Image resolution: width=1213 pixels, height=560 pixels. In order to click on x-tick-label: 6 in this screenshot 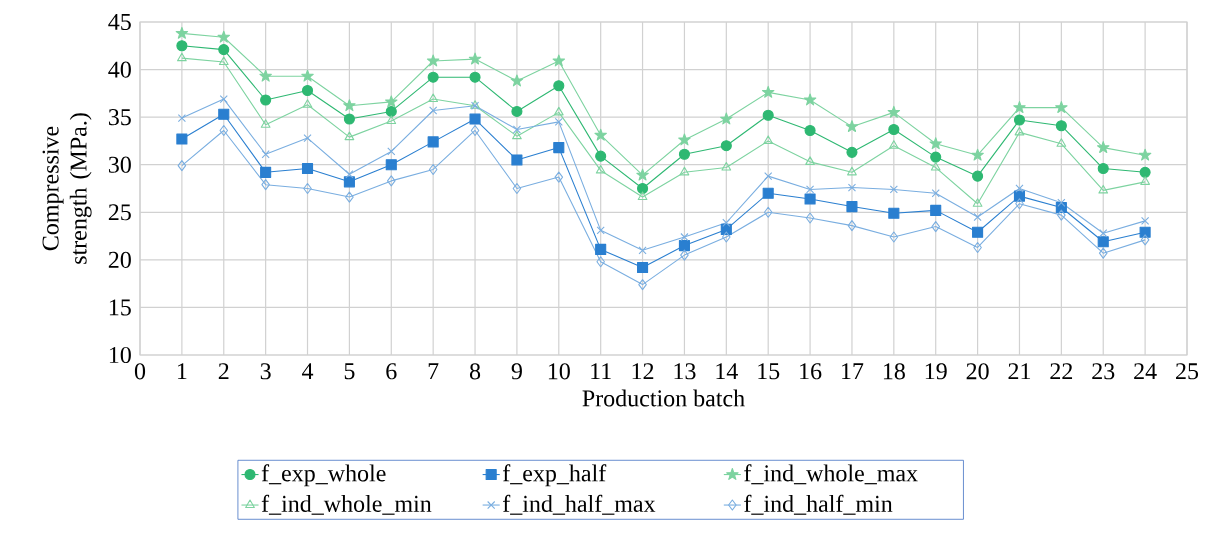, I will do `click(391, 371)`.